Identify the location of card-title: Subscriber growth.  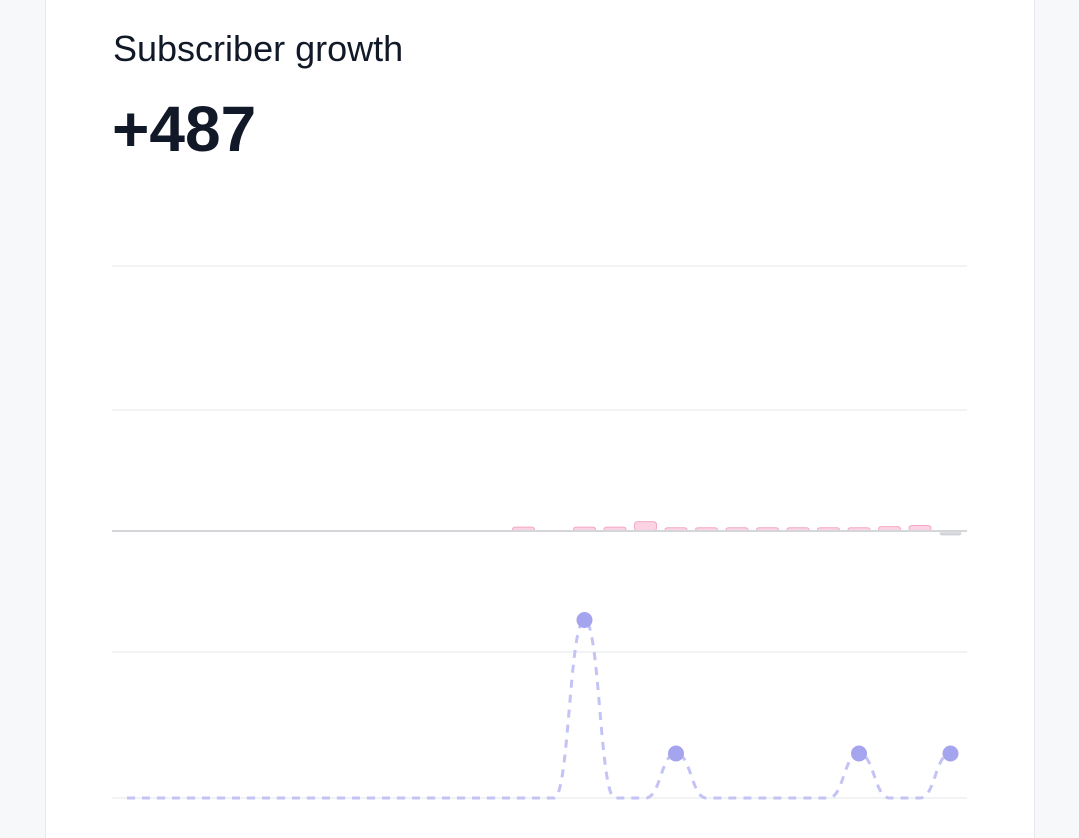
(258, 48).